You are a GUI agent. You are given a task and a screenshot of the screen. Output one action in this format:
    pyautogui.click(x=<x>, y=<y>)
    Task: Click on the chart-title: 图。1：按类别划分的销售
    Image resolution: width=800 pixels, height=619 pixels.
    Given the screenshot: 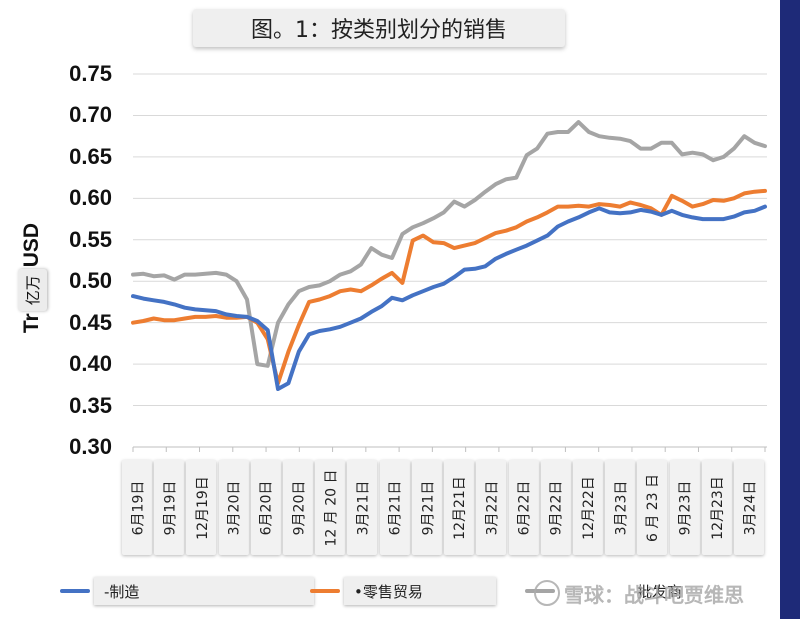 What is the action you would take?
    pyautogui.click(x=379, y=28)
    